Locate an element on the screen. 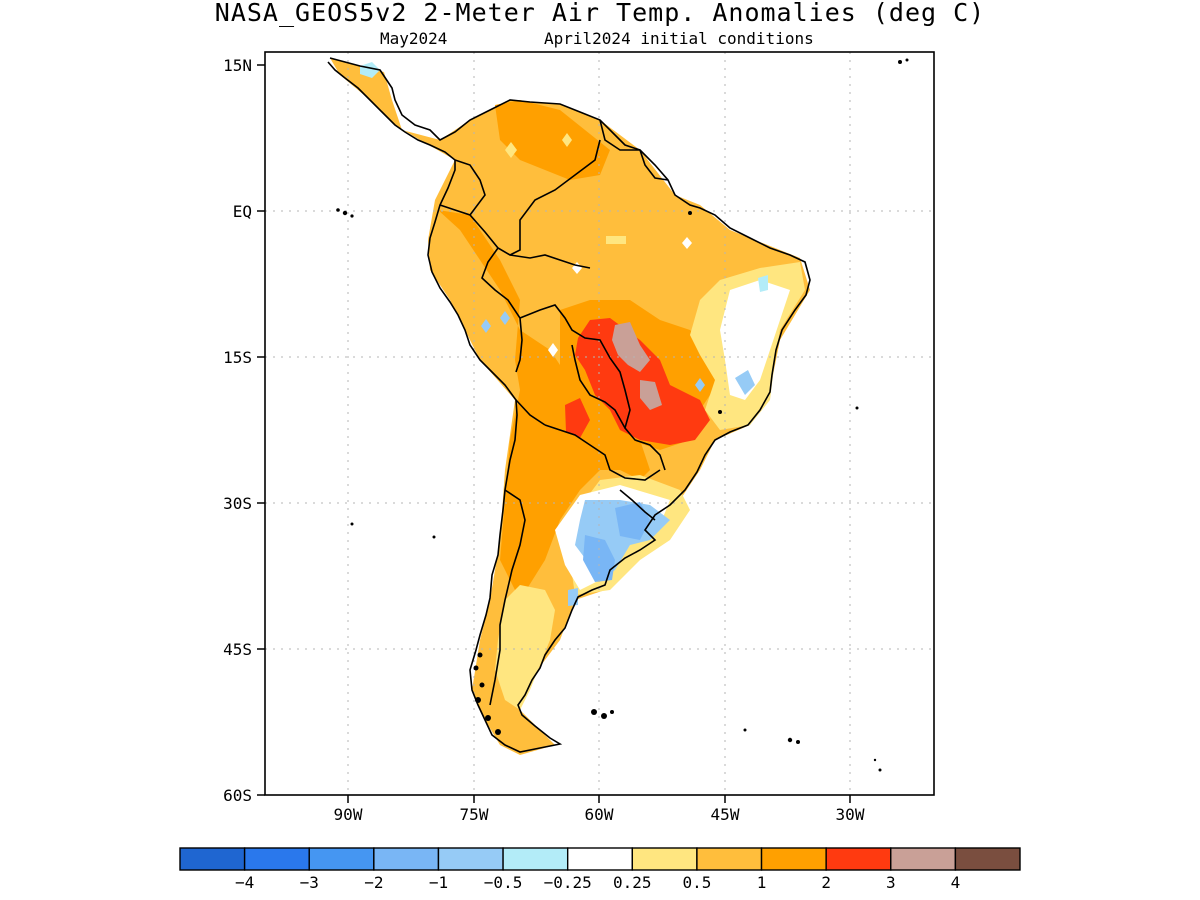  colorbar-label: 0.5 is located at coordinates (696, 882).